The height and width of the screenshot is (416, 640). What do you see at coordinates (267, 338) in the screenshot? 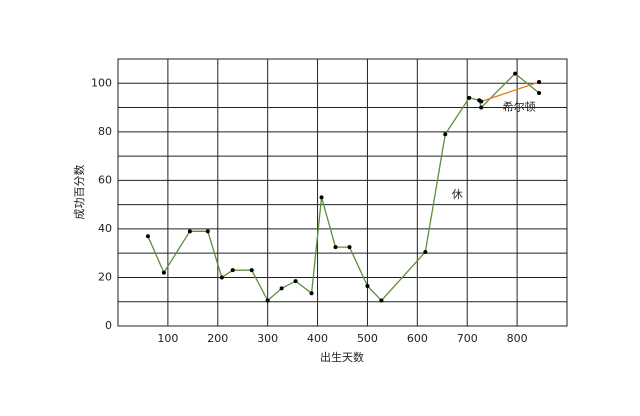
I see `x-tick-label: 300` at bounding box center [267, 338].